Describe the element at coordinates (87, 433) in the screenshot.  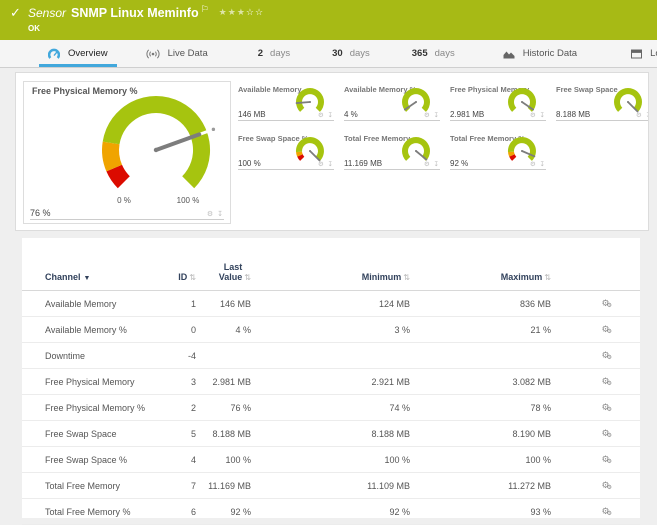
I see `channel-name: Free Swap Space` at that location.